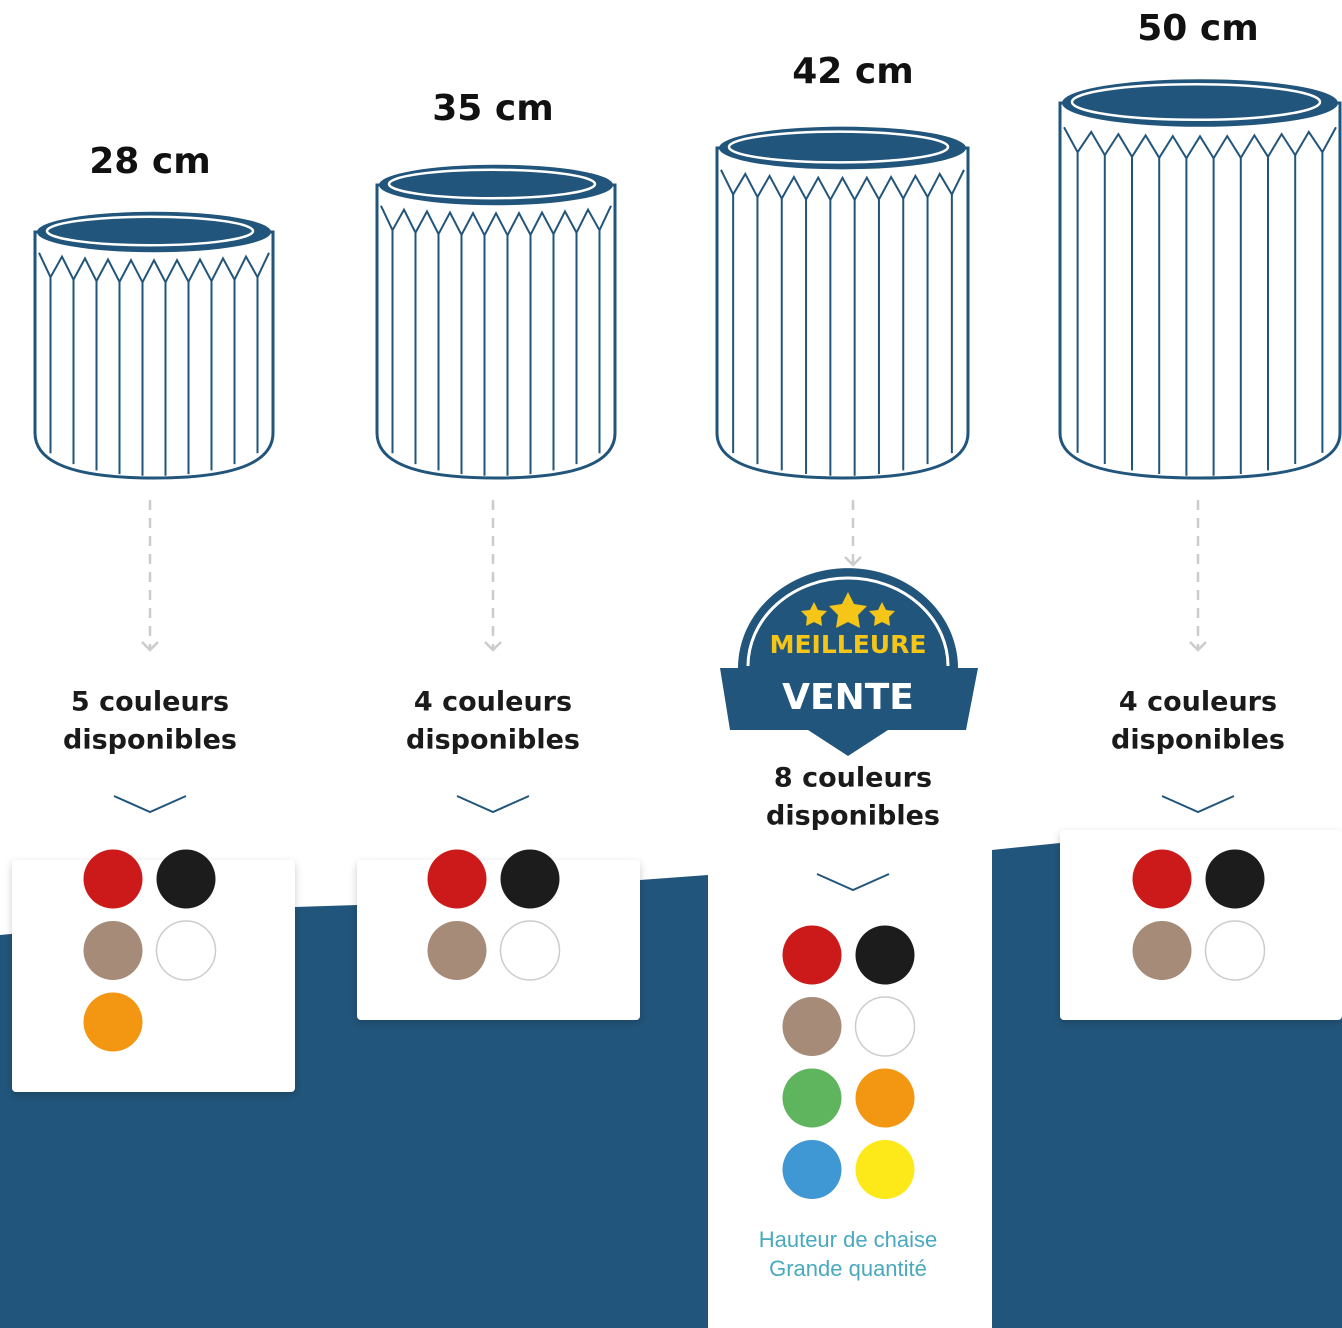  Describe the element at coordinates (154, 596) in the screenshot. I see `product: 28 cm 5 couleurs disponibles` at that location.